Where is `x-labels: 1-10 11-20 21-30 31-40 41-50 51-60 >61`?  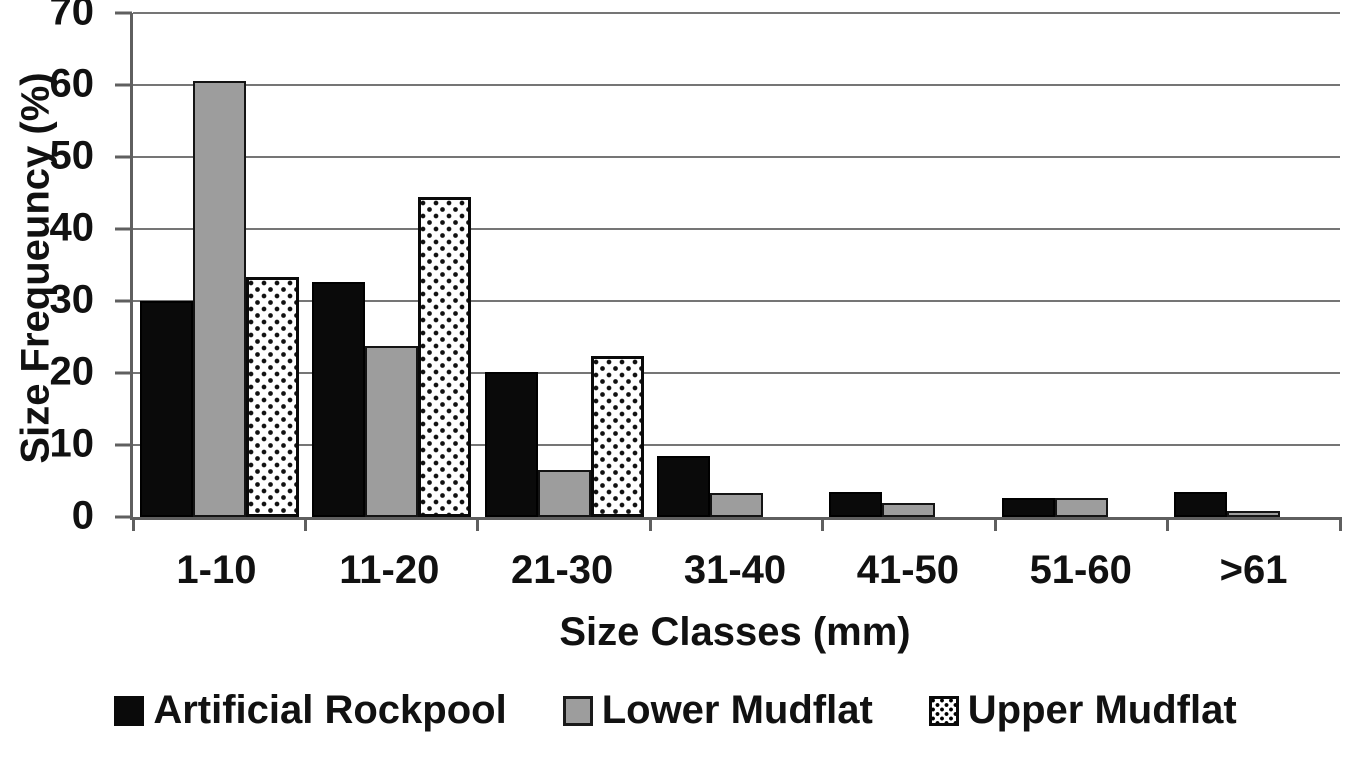
x-labels: 1-10 11-20 21-30 31-40 41-50 51-60 >61 is located at coordinates (735, 570).